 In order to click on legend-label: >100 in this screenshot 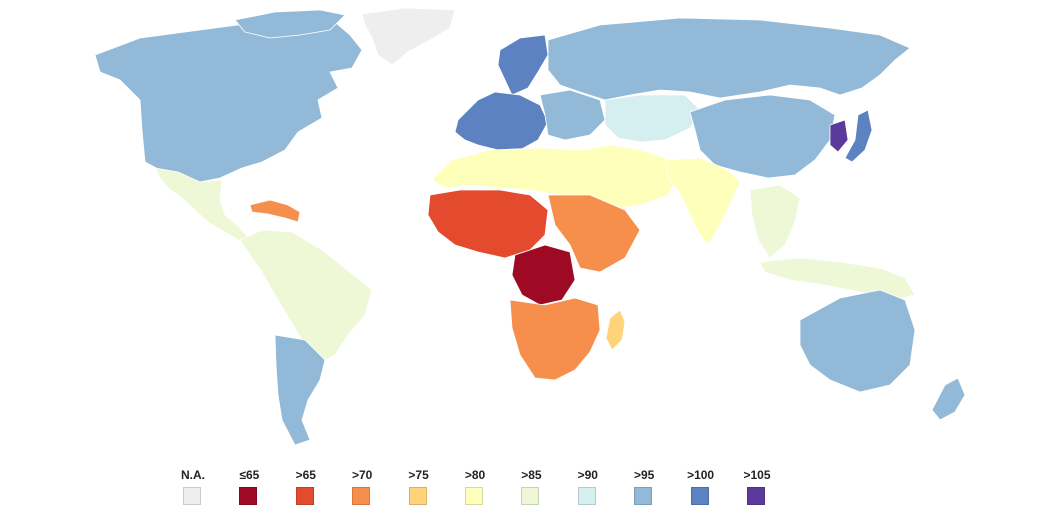, I will do `click(701, 475)`.